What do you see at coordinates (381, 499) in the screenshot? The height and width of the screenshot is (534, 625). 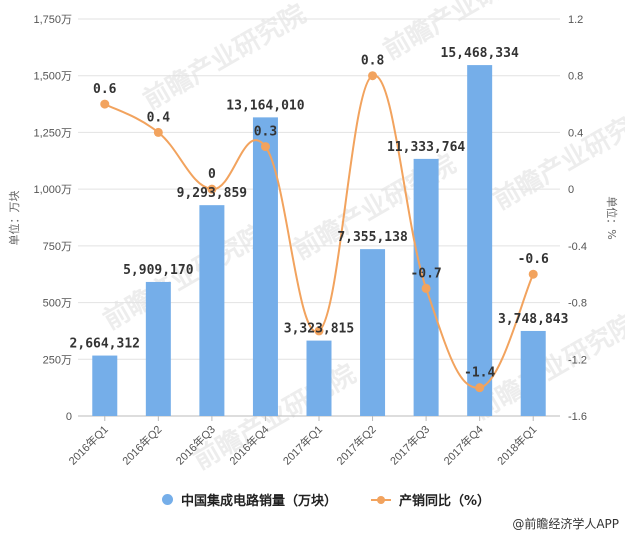 I see `line-legend-icon` at bounding box center [381, 499].